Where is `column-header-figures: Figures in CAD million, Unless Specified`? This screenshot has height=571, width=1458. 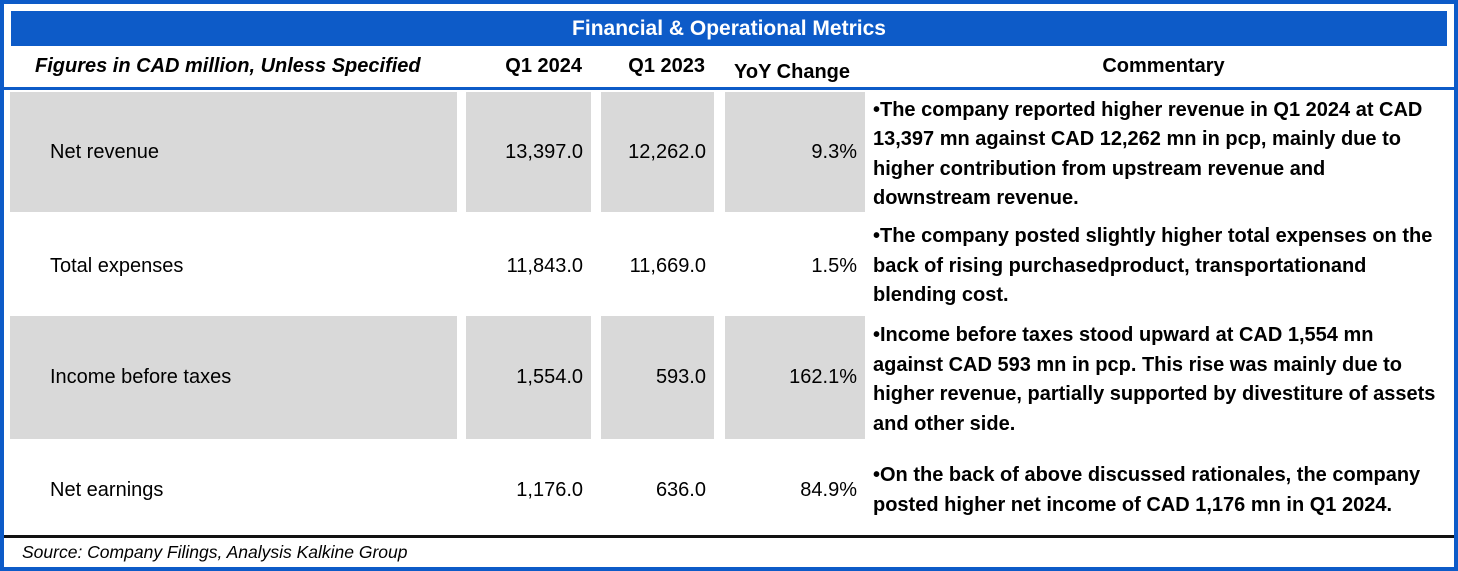 column-header-figures: Figures in CAD million, Unless Specified is located at coordinates (228, 66).